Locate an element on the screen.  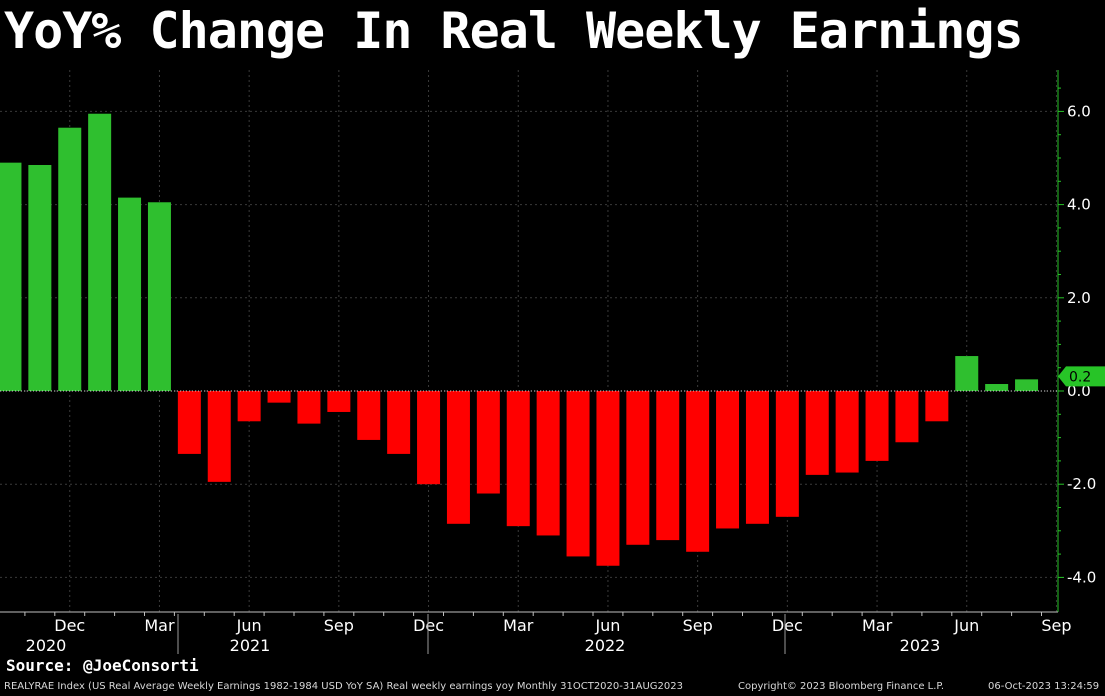
y-tick-label: 4.0 is located at coordinates (1079, 205).